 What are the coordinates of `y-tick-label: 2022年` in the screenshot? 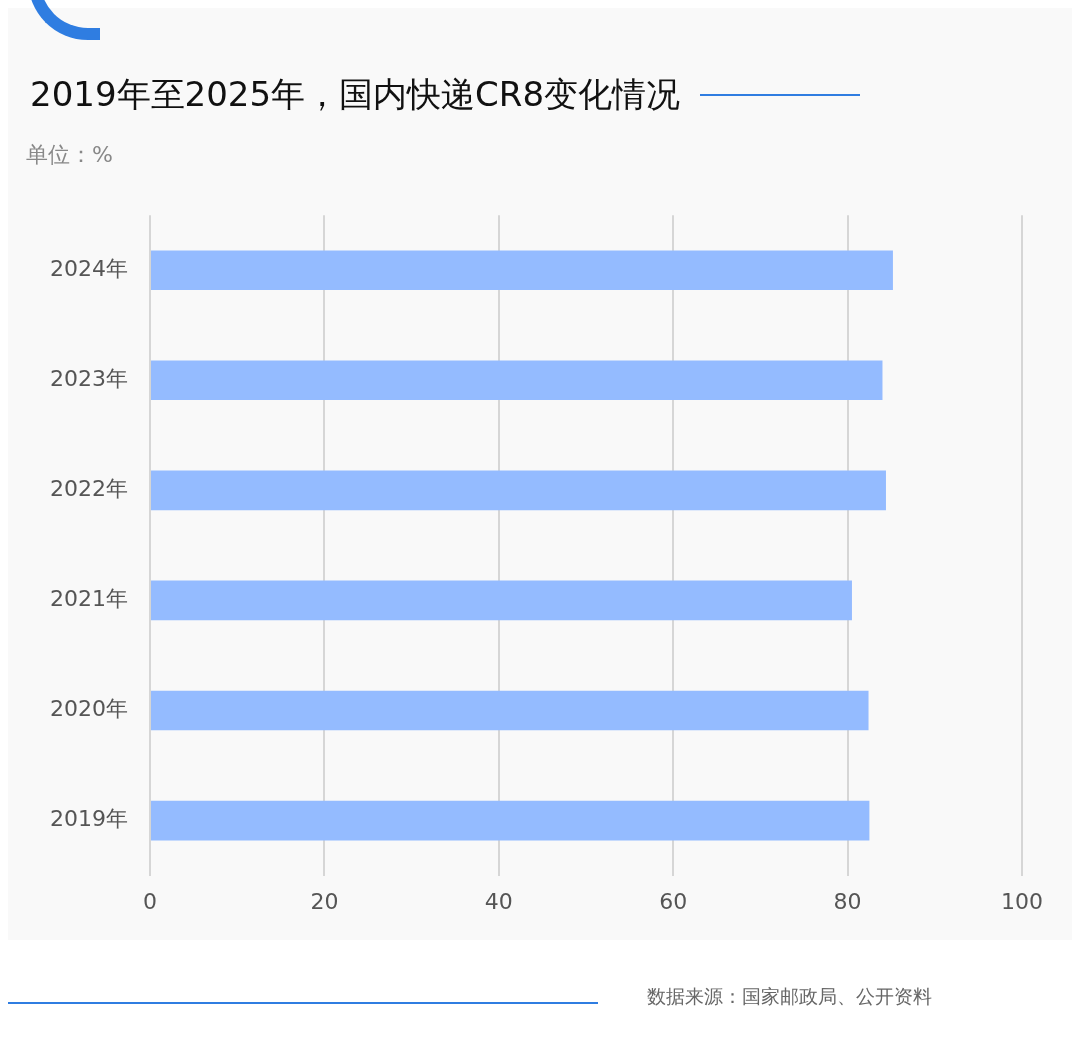 It's located at (88, 489).